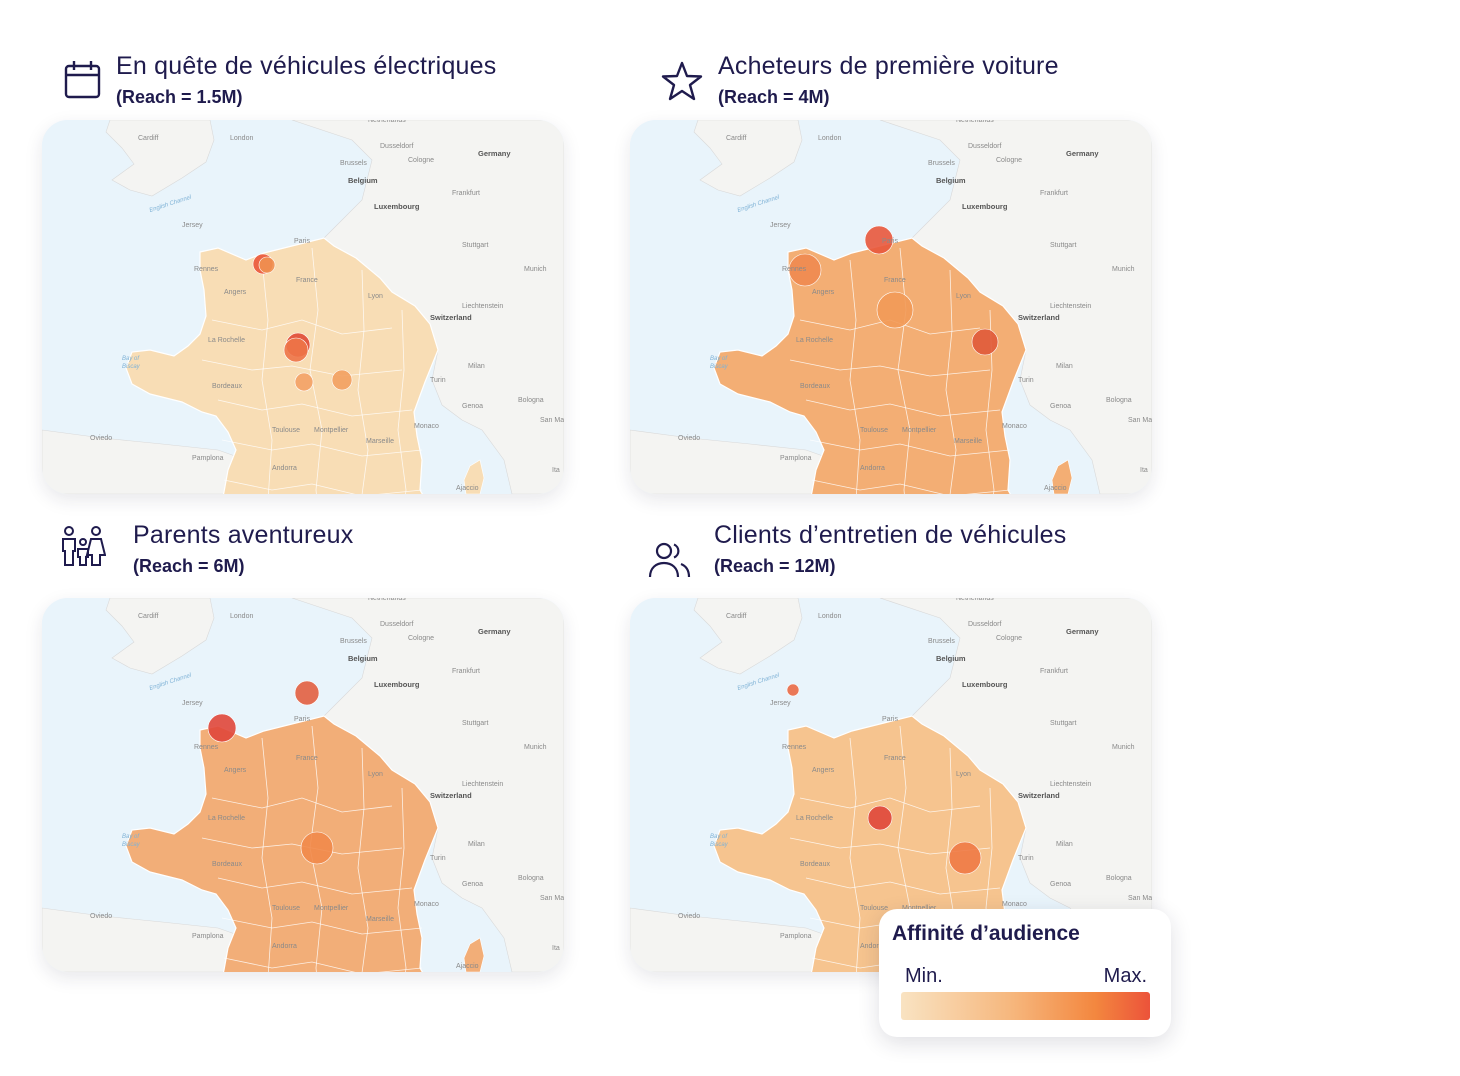  I want to click on map-label-milan: Milan, so click(1064, 366).